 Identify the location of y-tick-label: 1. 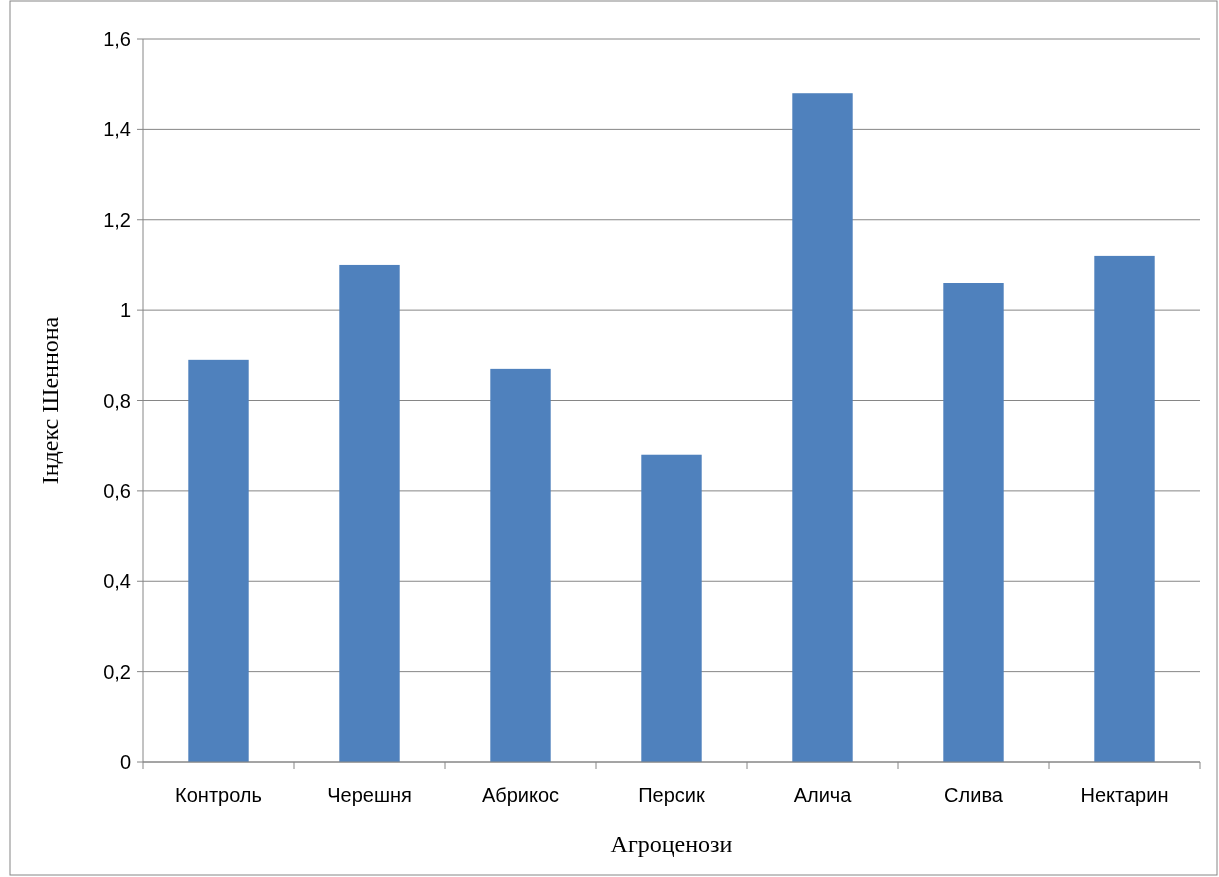
(125, 310).